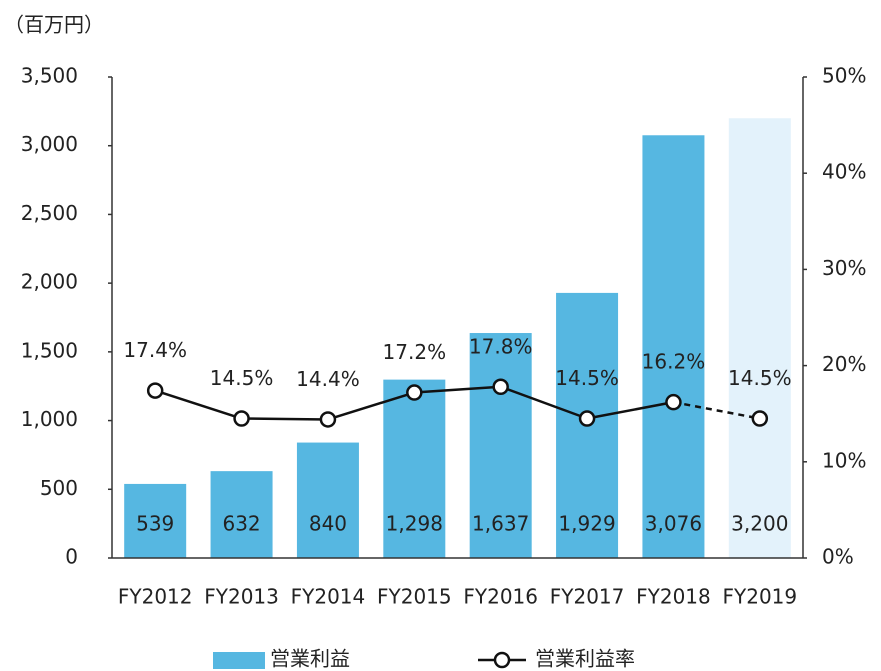 This screenshot has height=671, width=881. What do you see at coordinates (310, 659) in the screenshot?
I see `legend-label: 営業利益` at bounding box center [310, 659].